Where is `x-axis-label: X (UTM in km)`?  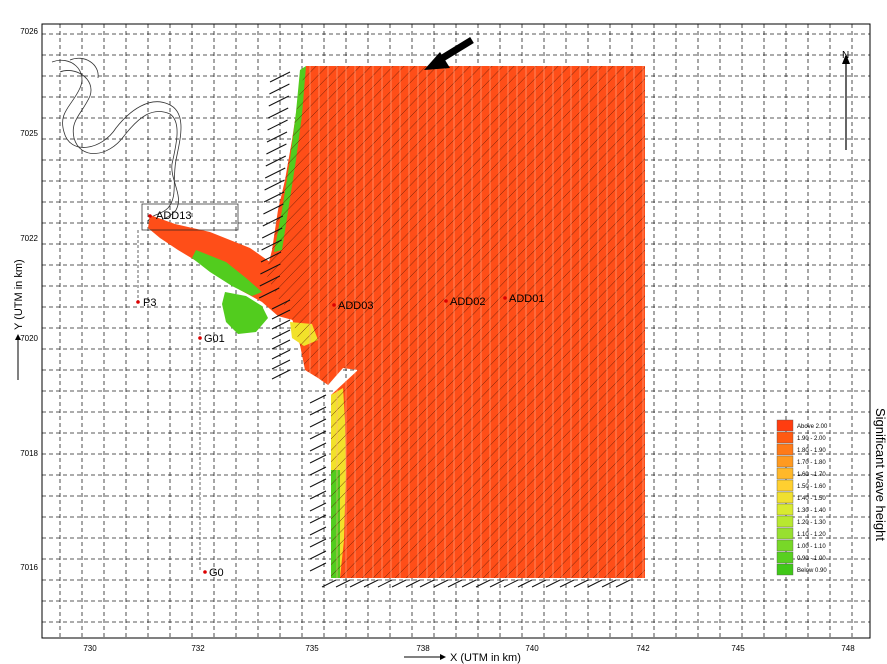 x-axis-label: X (UTM in km) is located at coordinates (485, 658).